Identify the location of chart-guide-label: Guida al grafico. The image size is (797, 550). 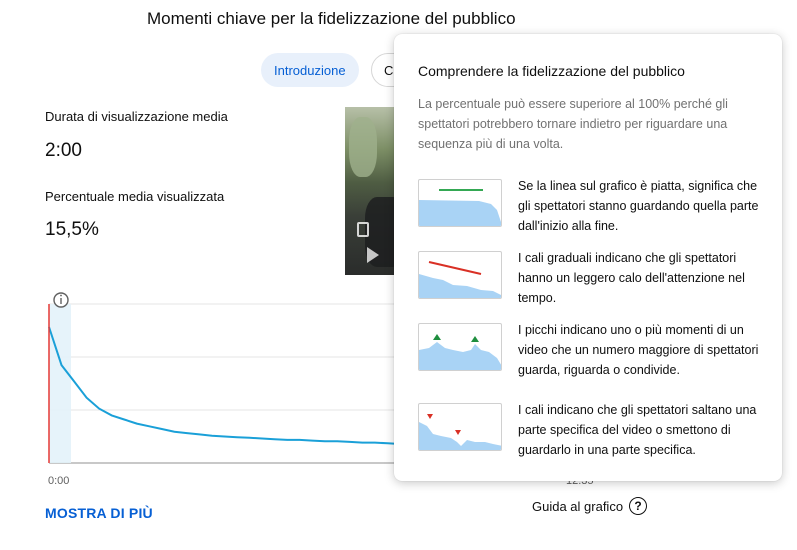
(578, 506).